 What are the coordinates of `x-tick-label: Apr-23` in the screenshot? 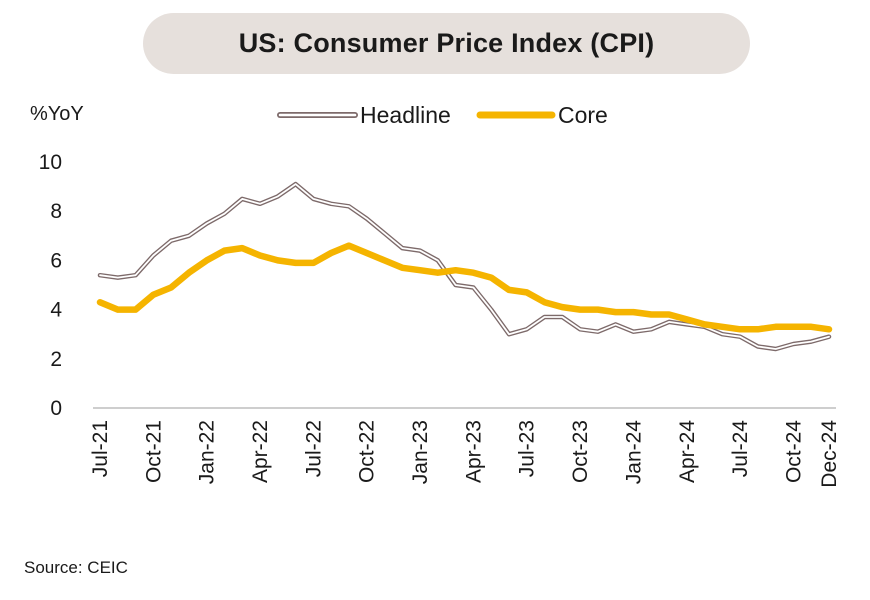 It's located at (473, 451).